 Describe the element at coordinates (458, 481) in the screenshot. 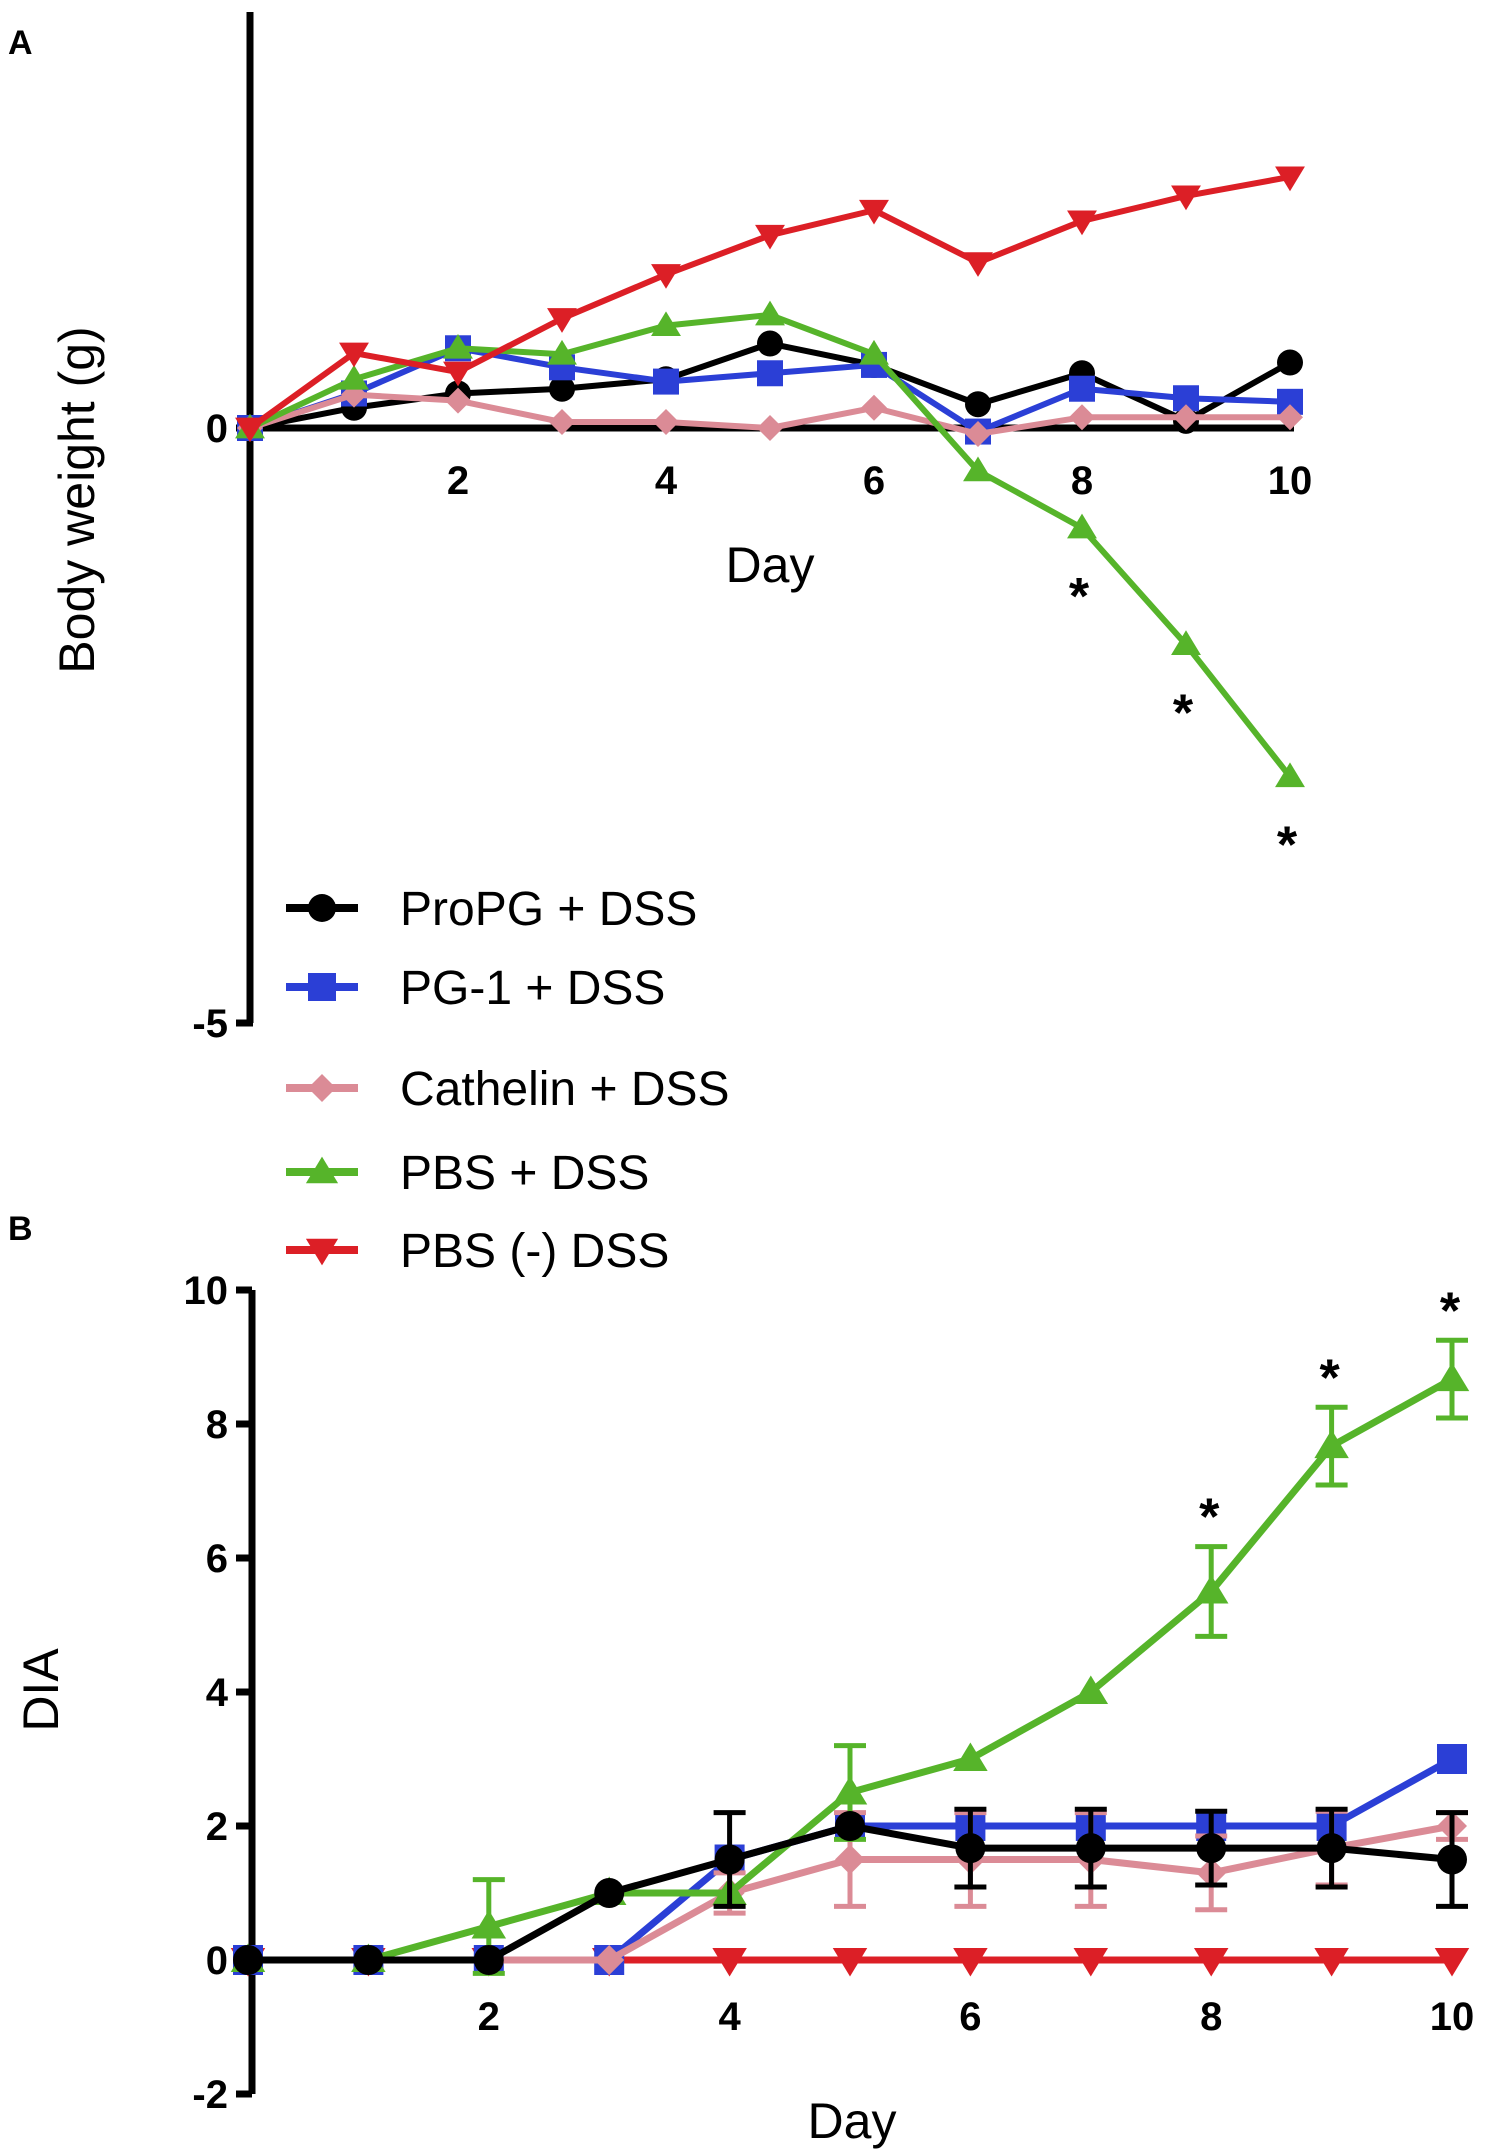

I see `panel-a-xtick-label: 2` at that location.